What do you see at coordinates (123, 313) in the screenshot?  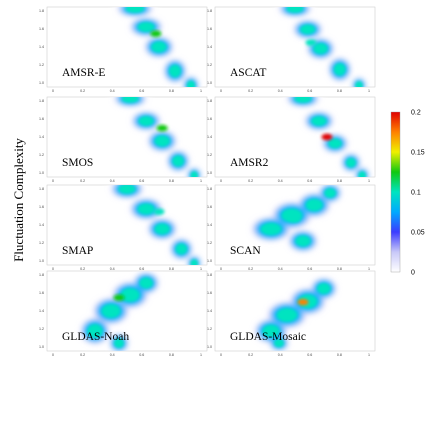 I see `heatmap-panel: GLDAS-Noah 0 0.2 0.4 0.6 0.8 1 1.0 1.2 1.4 1.6 1.8` at bounding box center [123, 313].